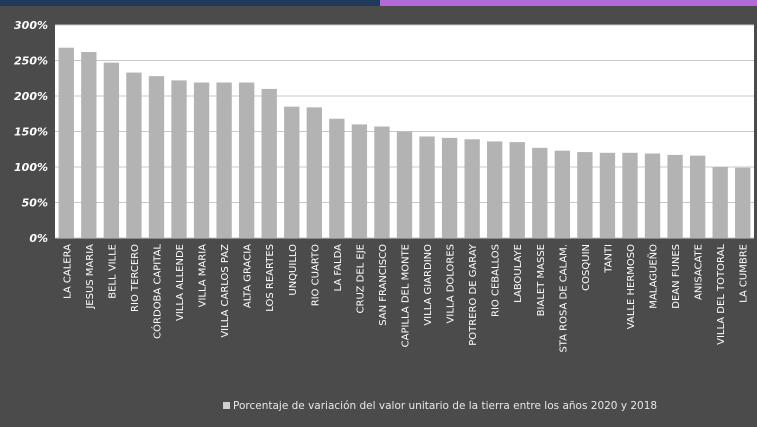 The height and width of the screenshot is (427, 757). What do you see at coordinates (568, 3) in the screenshot?
I see `top-accent-bar-right` at bounding box center [568, 3].